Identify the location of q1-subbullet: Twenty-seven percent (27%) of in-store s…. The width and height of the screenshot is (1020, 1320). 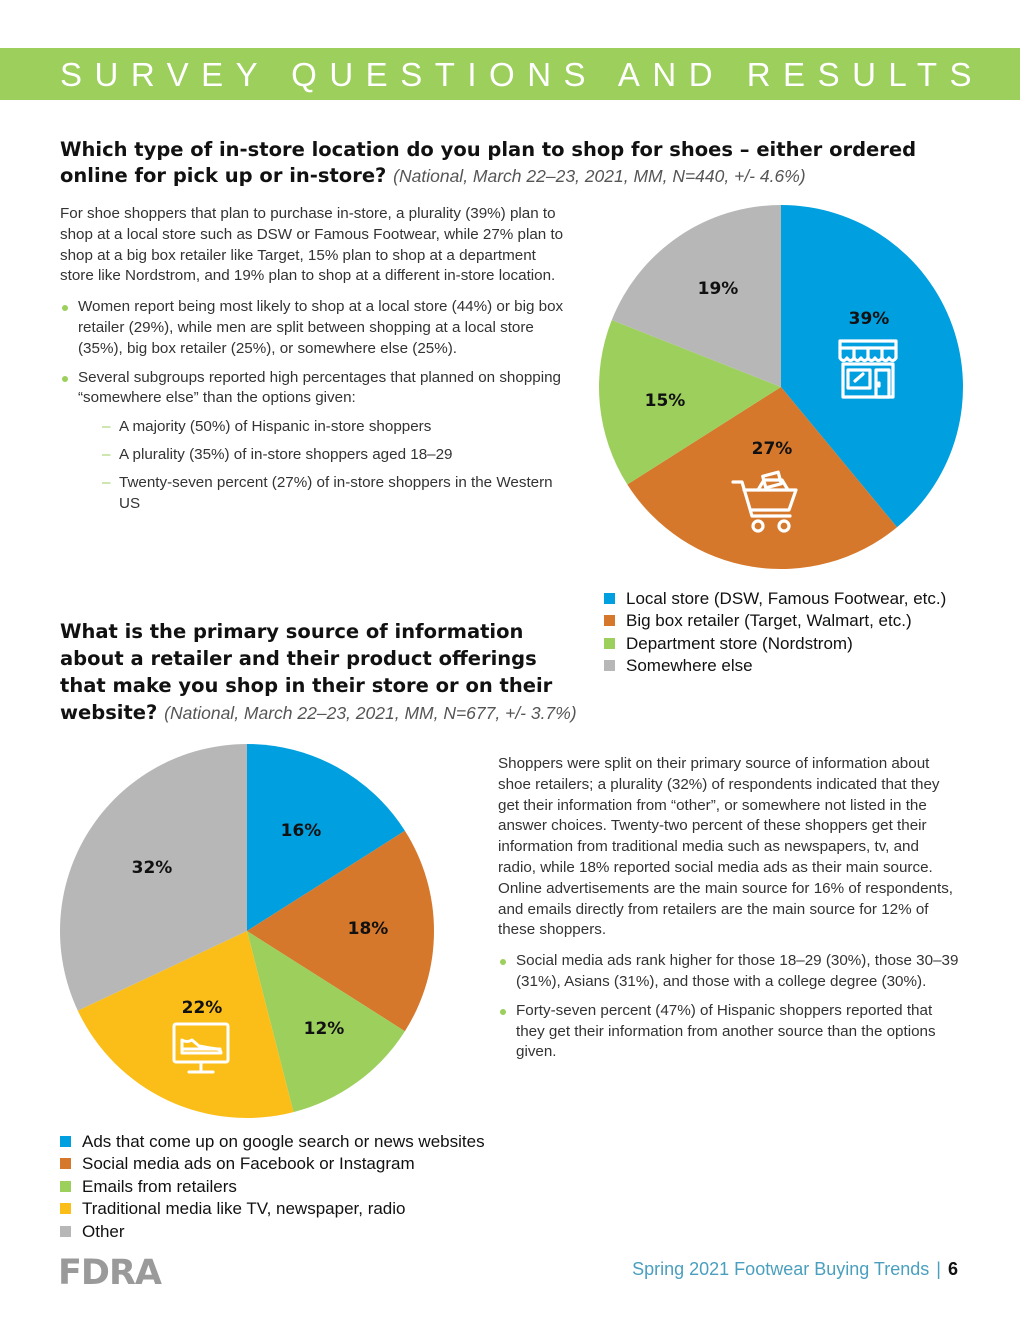
(324, 494).